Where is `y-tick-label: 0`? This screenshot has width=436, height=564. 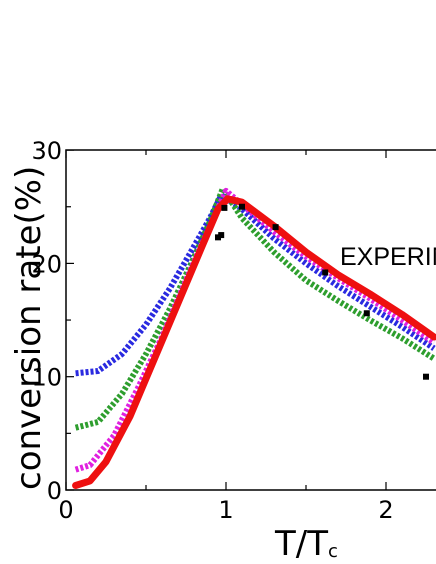 y-tick-label: 0 is located at coordinates (54, 491).